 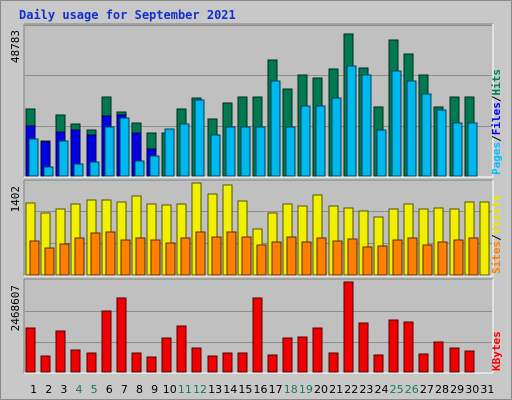 I want to click on x-tick-label: 5, so click(x=94, y=389).